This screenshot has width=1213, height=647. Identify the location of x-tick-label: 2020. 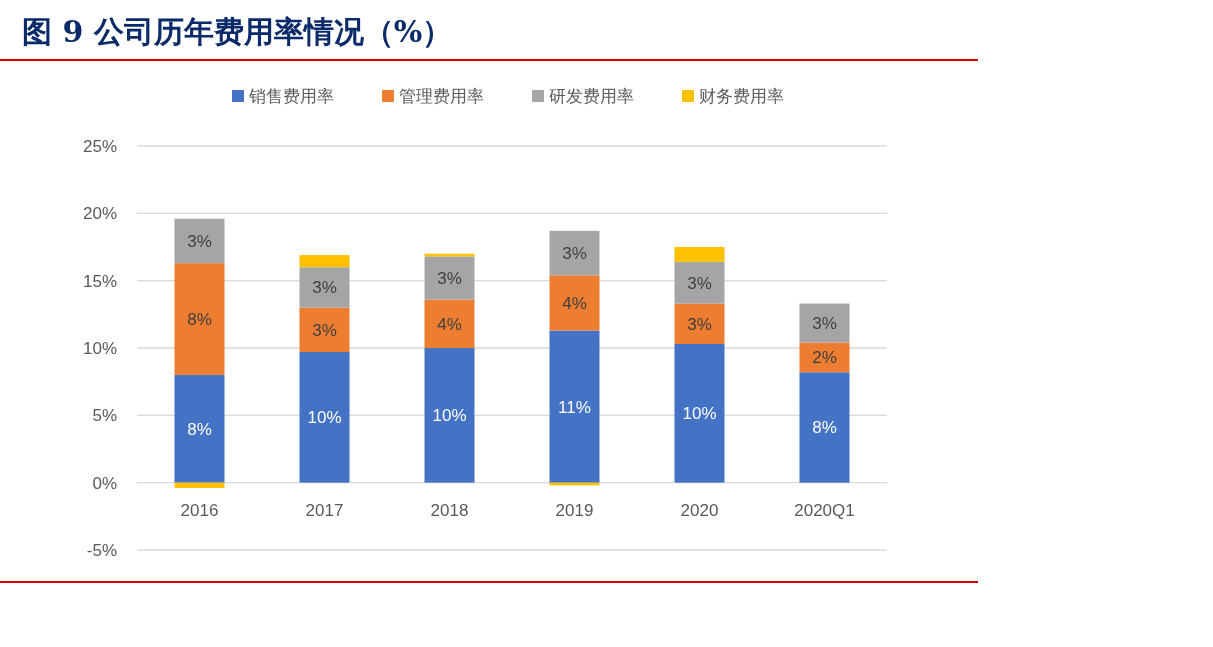
(699, 510).